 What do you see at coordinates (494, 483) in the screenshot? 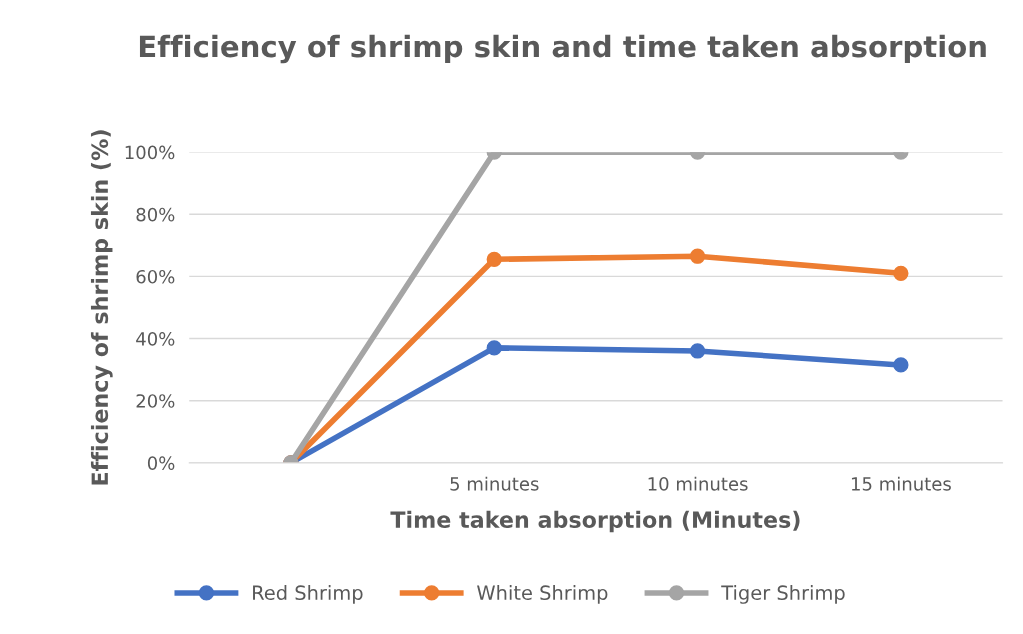
I see `x-tick-label: 5 minutes` at bounding box center [494, 483].